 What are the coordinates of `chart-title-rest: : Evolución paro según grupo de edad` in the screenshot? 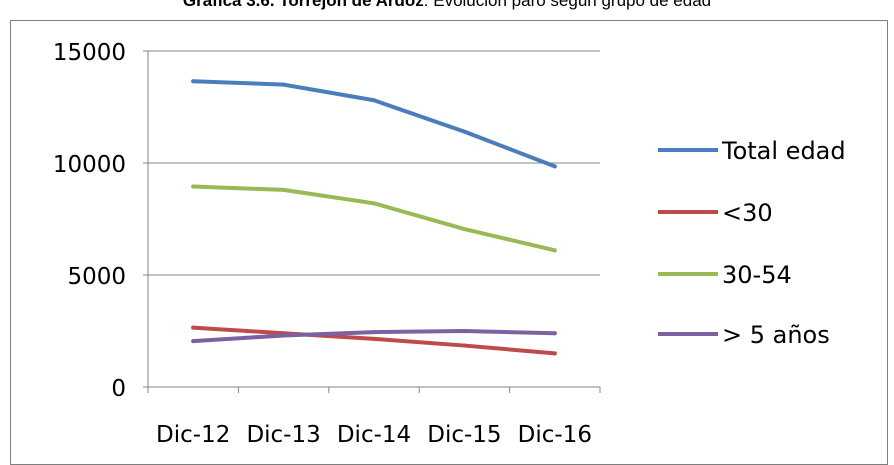 It's located at (567, 5).